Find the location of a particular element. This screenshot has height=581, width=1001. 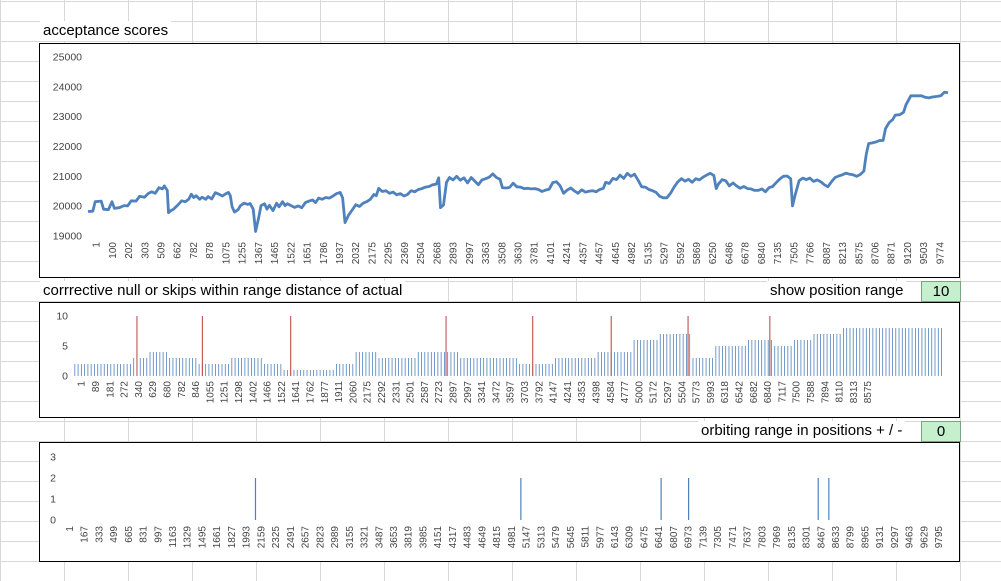

x-tick-label: 8706 is located at coordinates (875, 253).